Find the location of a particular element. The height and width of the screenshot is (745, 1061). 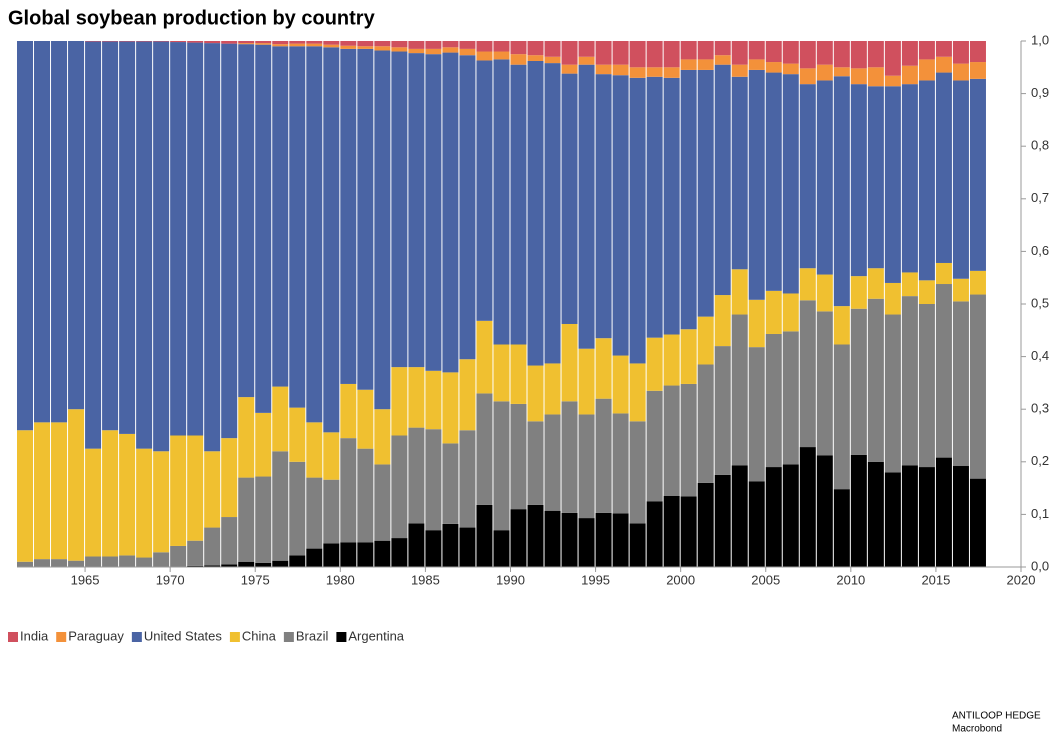

x-tick-label: 1990 is located at coordinates (510, 579).